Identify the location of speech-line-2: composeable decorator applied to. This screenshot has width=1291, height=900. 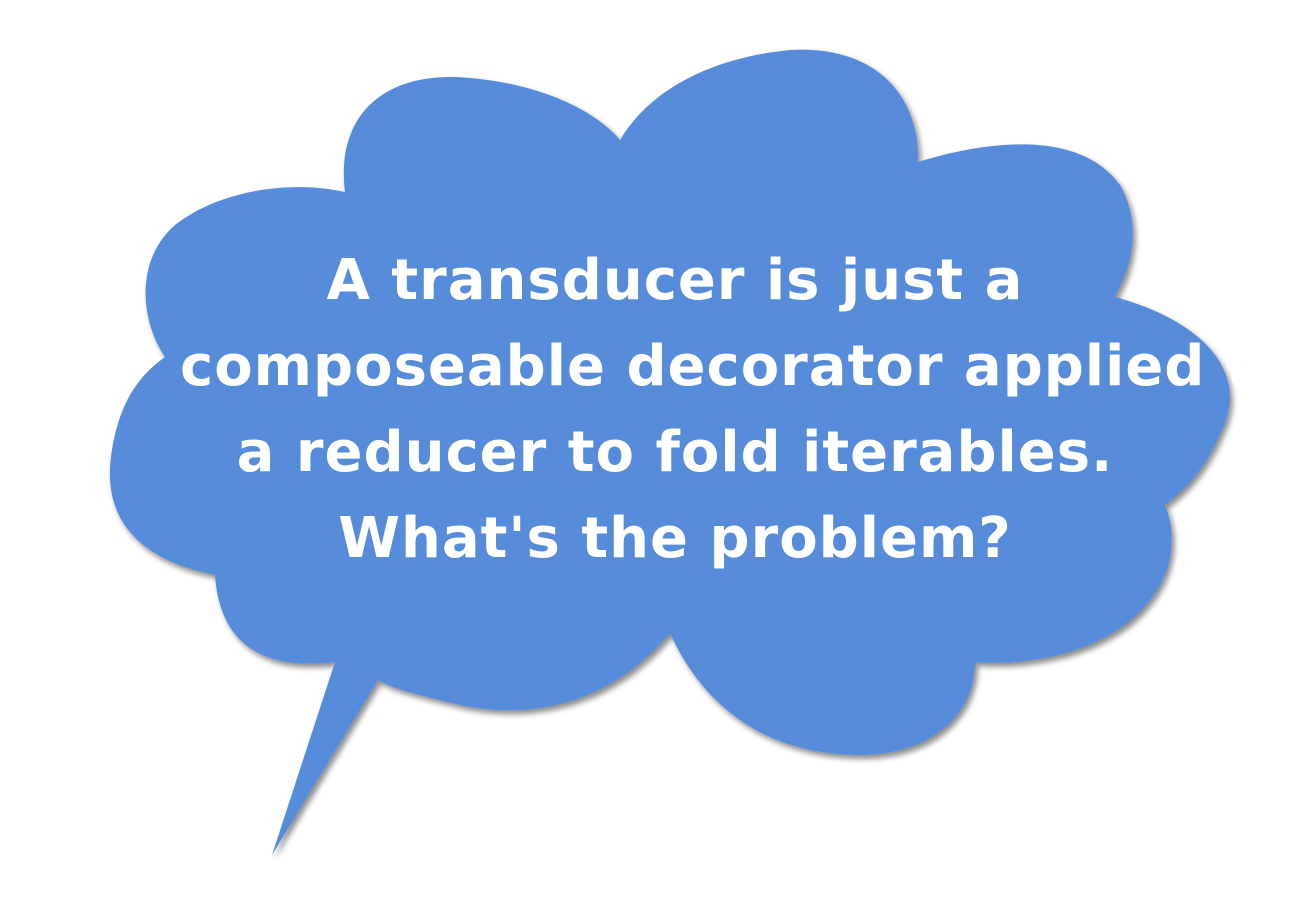
(735, 366).